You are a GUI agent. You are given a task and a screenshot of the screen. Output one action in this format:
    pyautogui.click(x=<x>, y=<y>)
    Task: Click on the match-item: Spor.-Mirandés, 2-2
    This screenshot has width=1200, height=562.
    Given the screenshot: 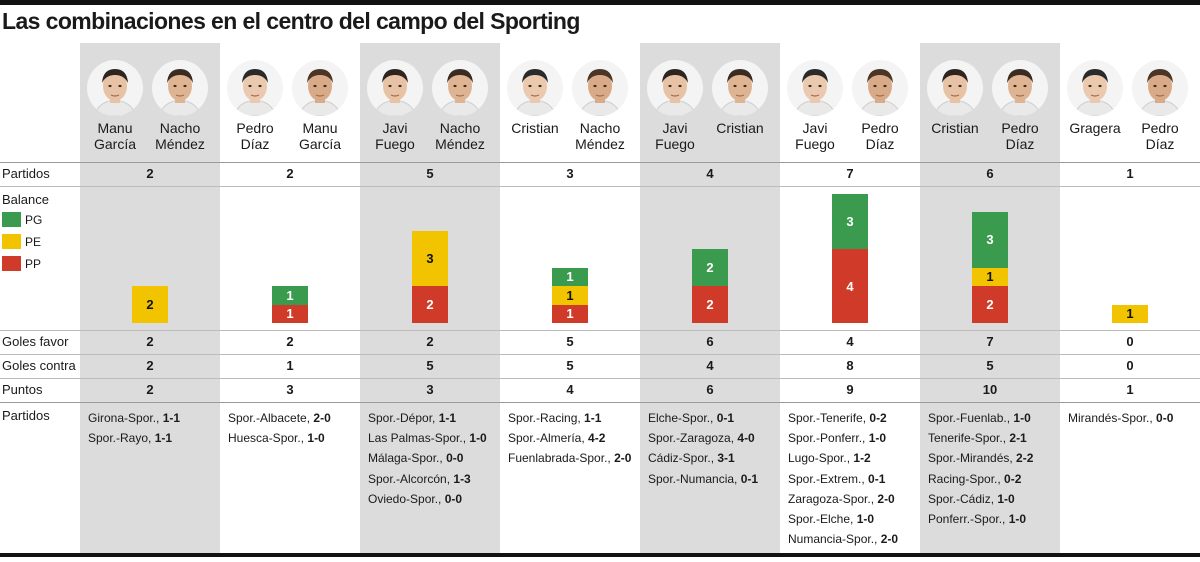 What is the action you would take?
    pyautogui.click(x=997, y=458)
    